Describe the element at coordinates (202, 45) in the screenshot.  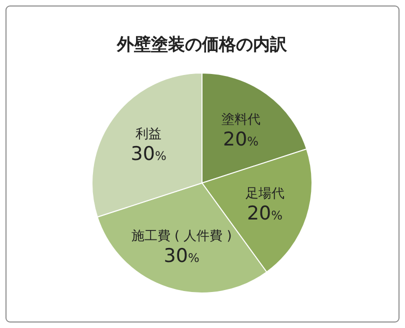
I see `chart-title: 外壁塗装の価格の内訳` at that location.